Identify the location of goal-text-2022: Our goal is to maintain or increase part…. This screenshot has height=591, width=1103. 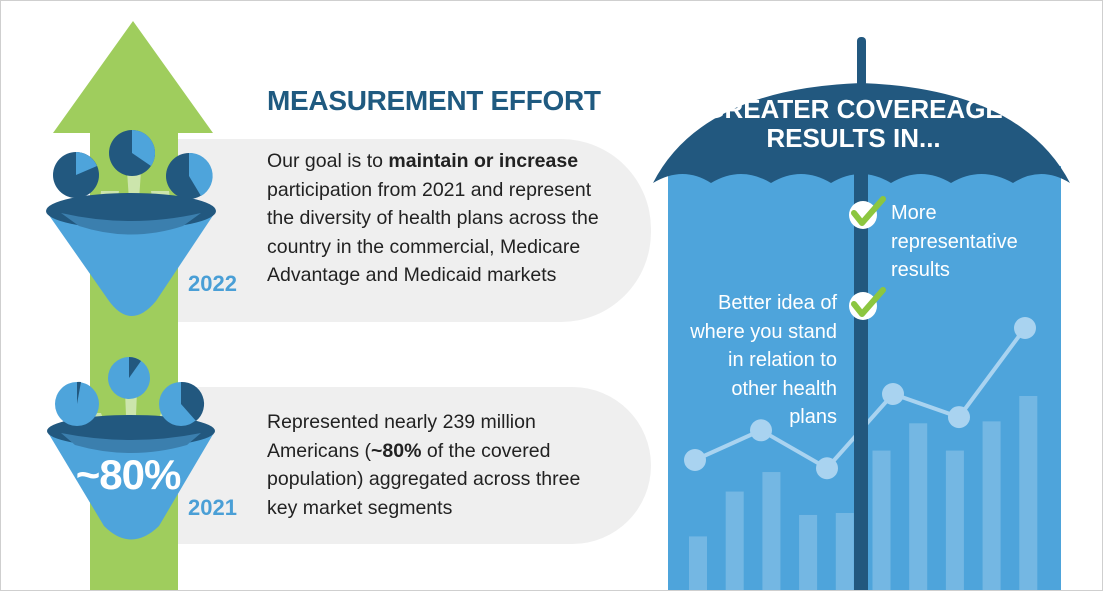
(433, 218).